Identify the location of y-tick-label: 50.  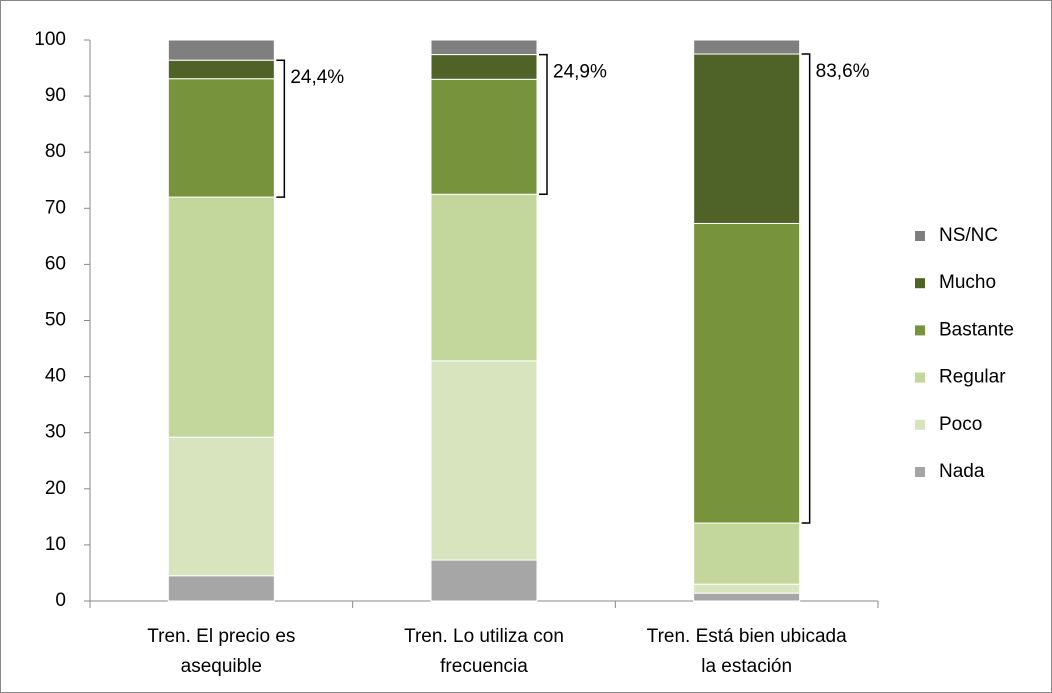
(55, 320).